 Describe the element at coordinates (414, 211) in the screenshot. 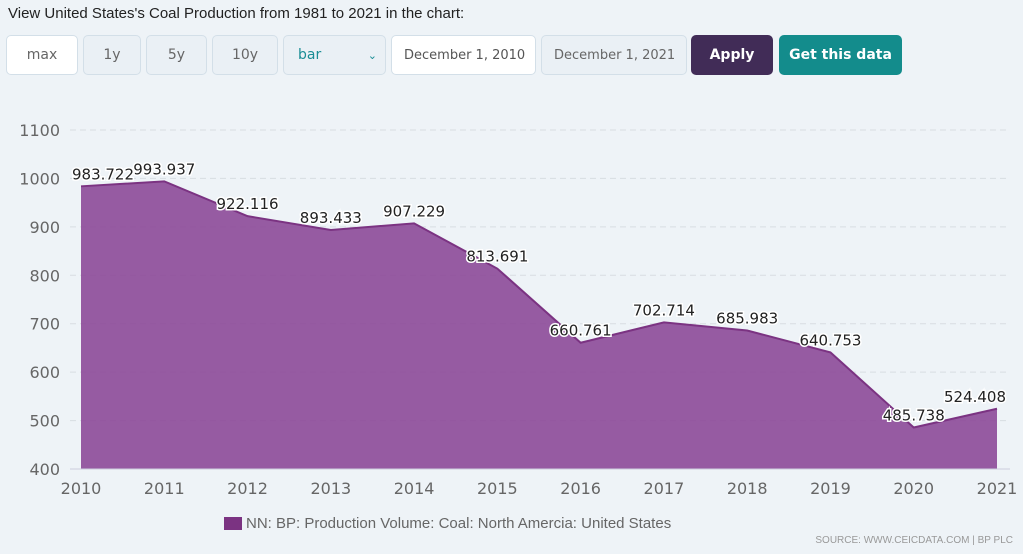

I see `data-label: 907.229` at that location.